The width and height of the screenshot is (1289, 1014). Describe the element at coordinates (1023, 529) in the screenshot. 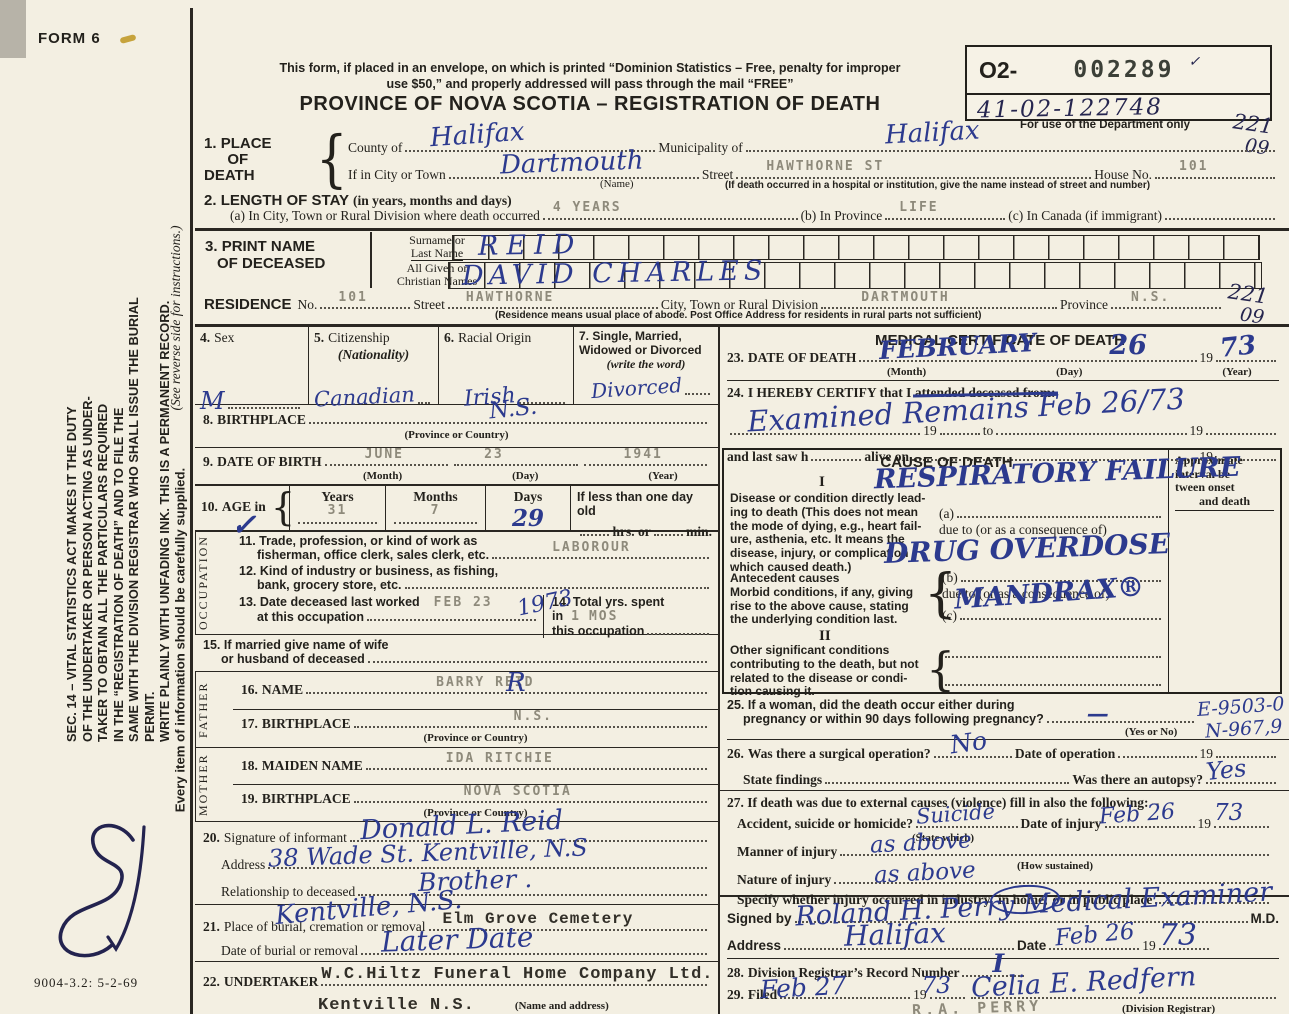

I see `cause-due1: due to (or as a consequence of)` at that location.